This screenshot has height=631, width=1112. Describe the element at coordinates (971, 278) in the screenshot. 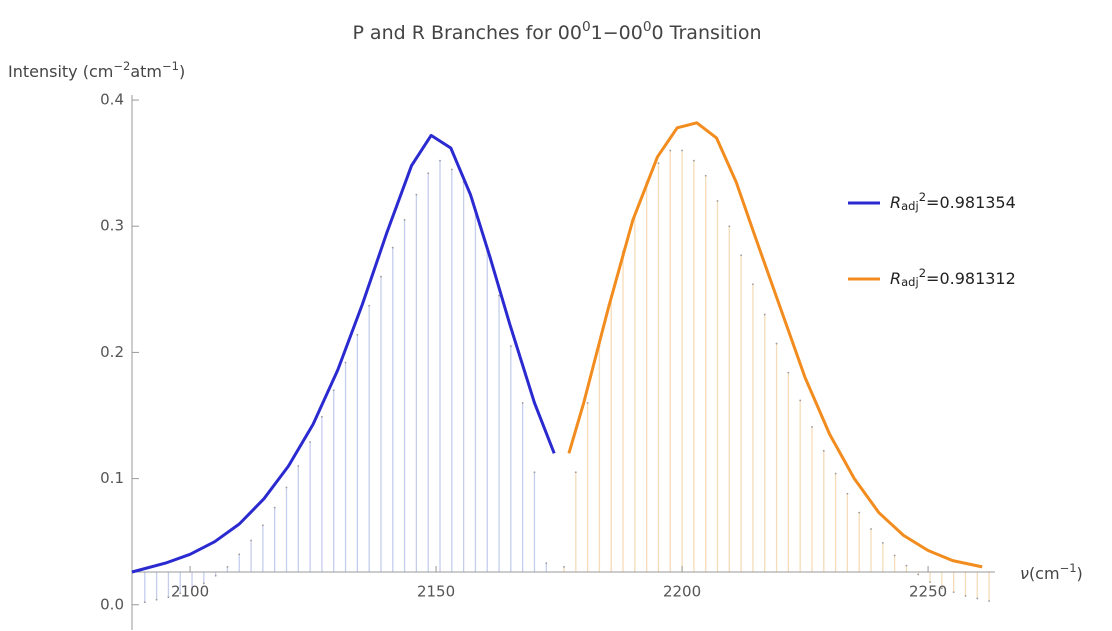

I see `legend-label-part: =0.981312` at that location.